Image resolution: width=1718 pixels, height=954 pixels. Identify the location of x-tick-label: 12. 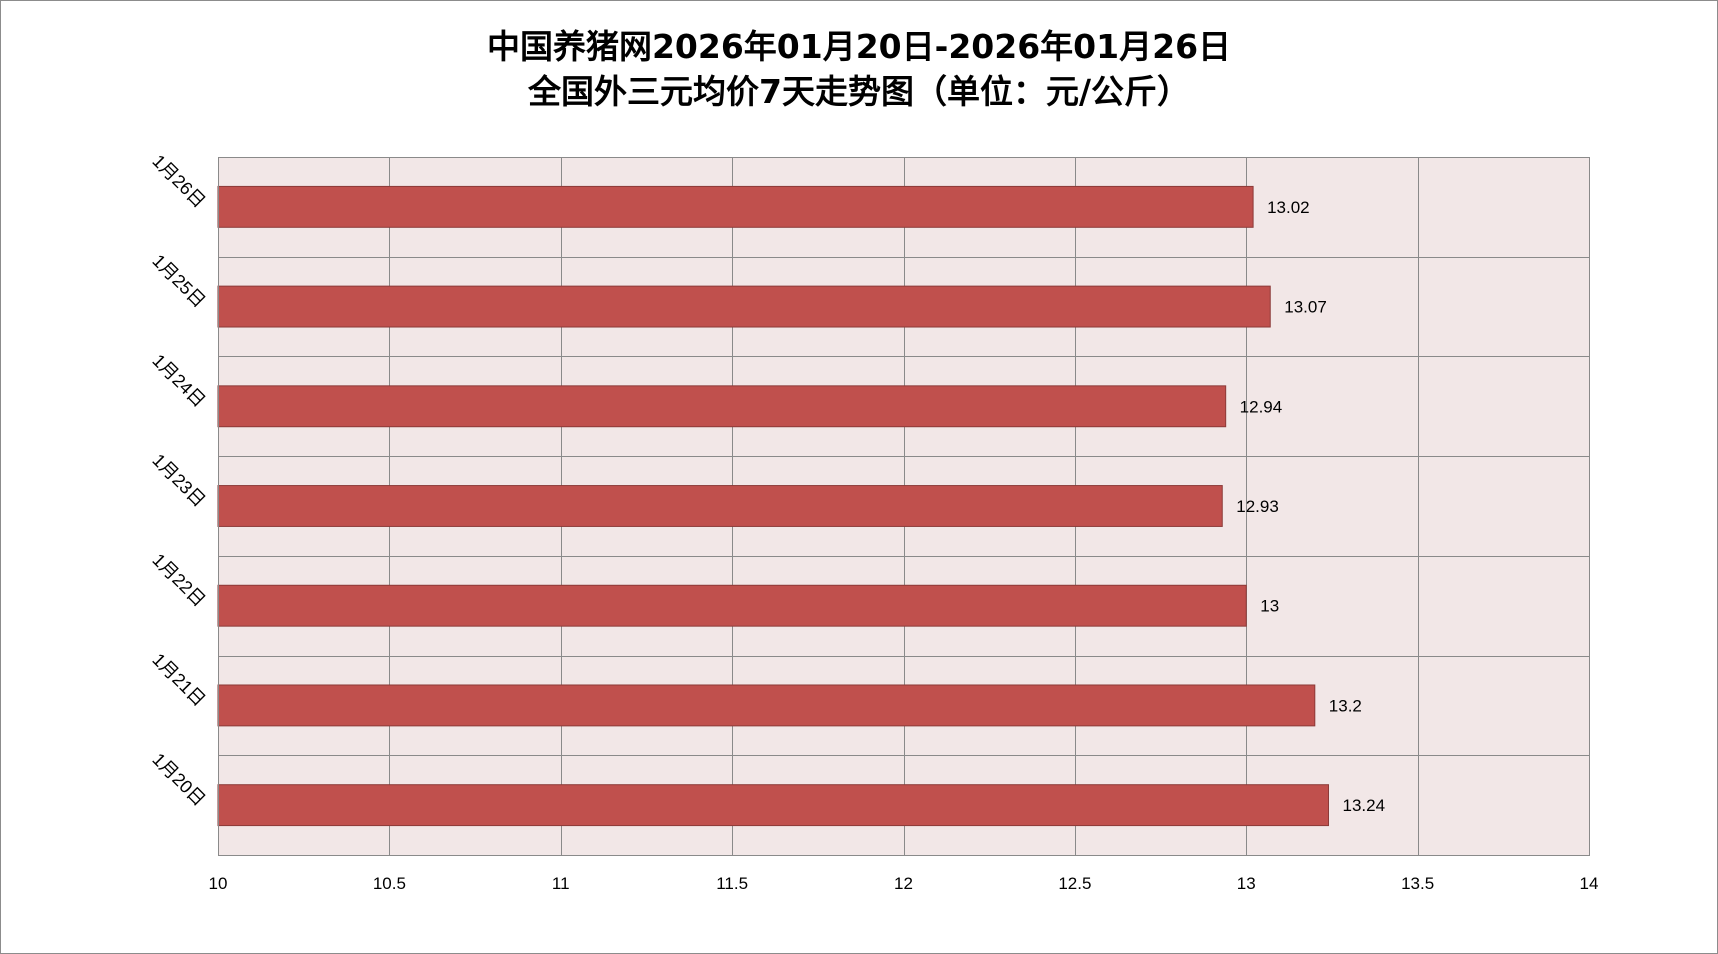
(903, 883).